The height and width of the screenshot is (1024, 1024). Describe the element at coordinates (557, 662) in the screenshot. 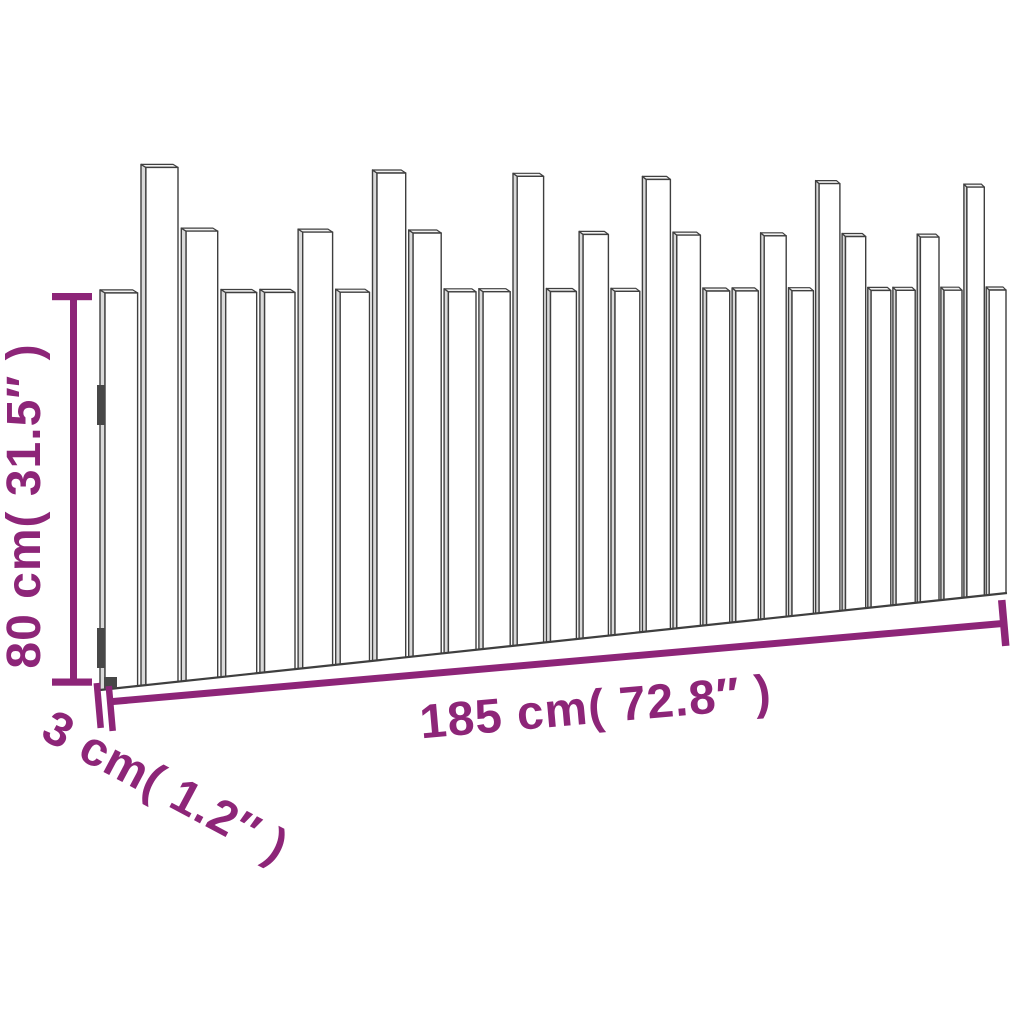

I see `width-dimension-line` at that location.